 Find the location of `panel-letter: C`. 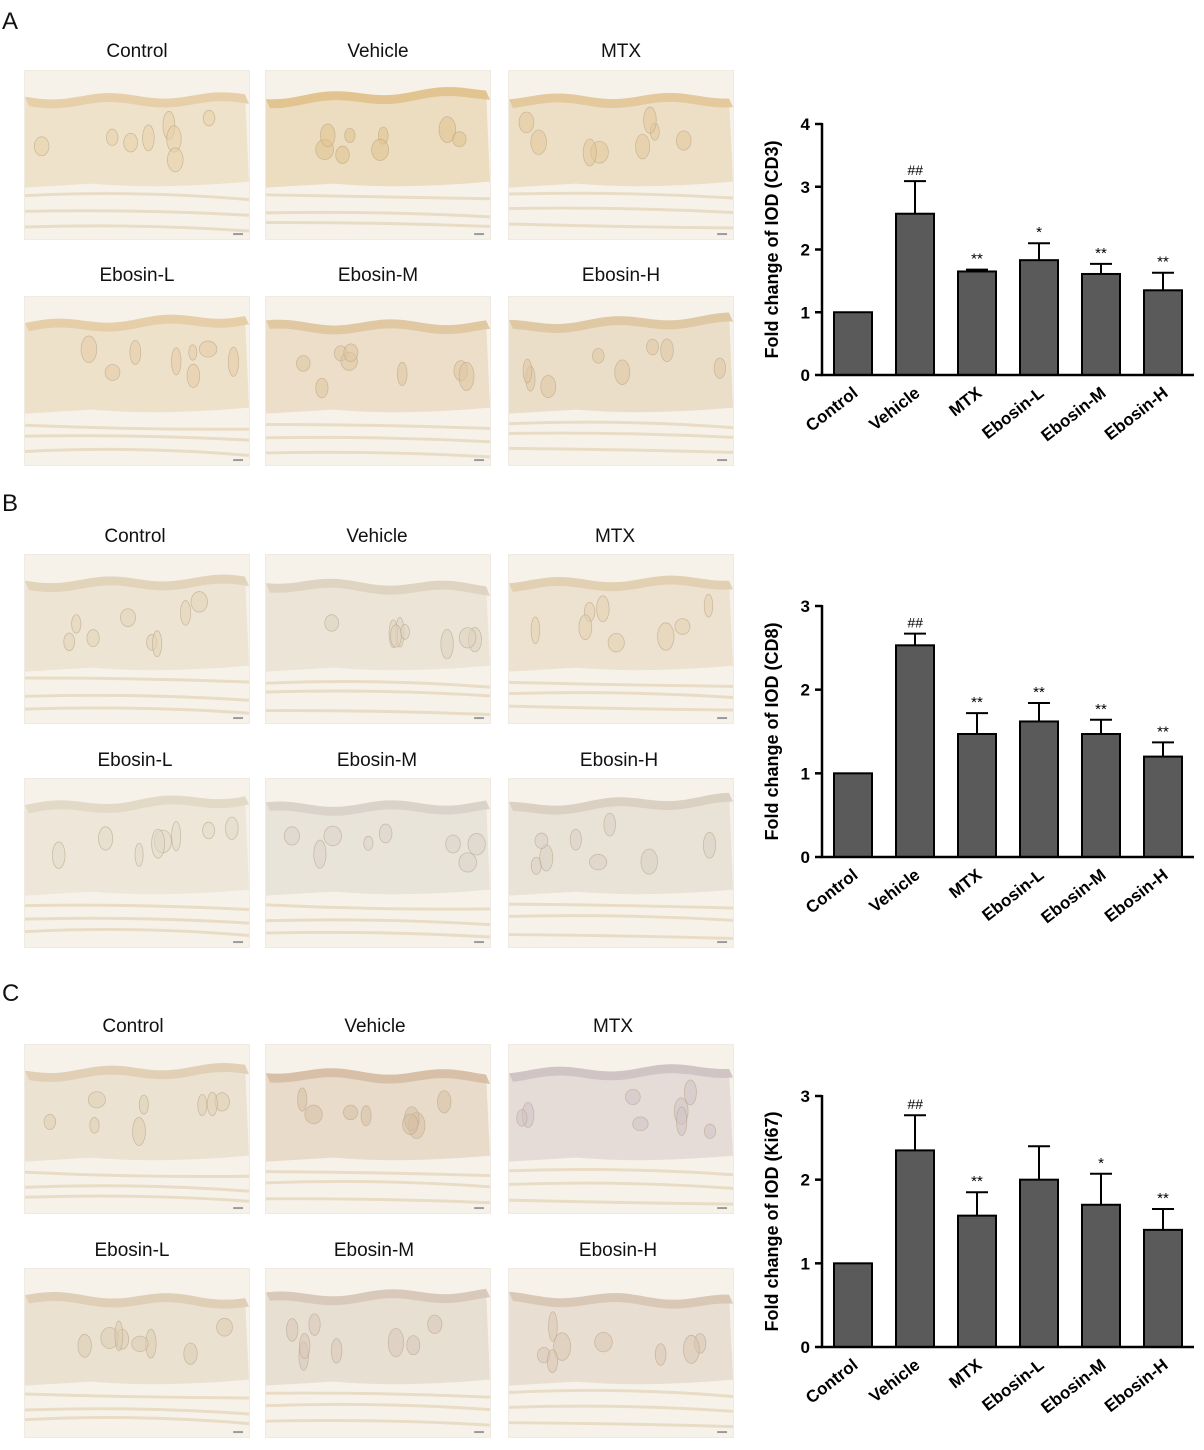

panel-letter: C is located at coordinates (11, 993).